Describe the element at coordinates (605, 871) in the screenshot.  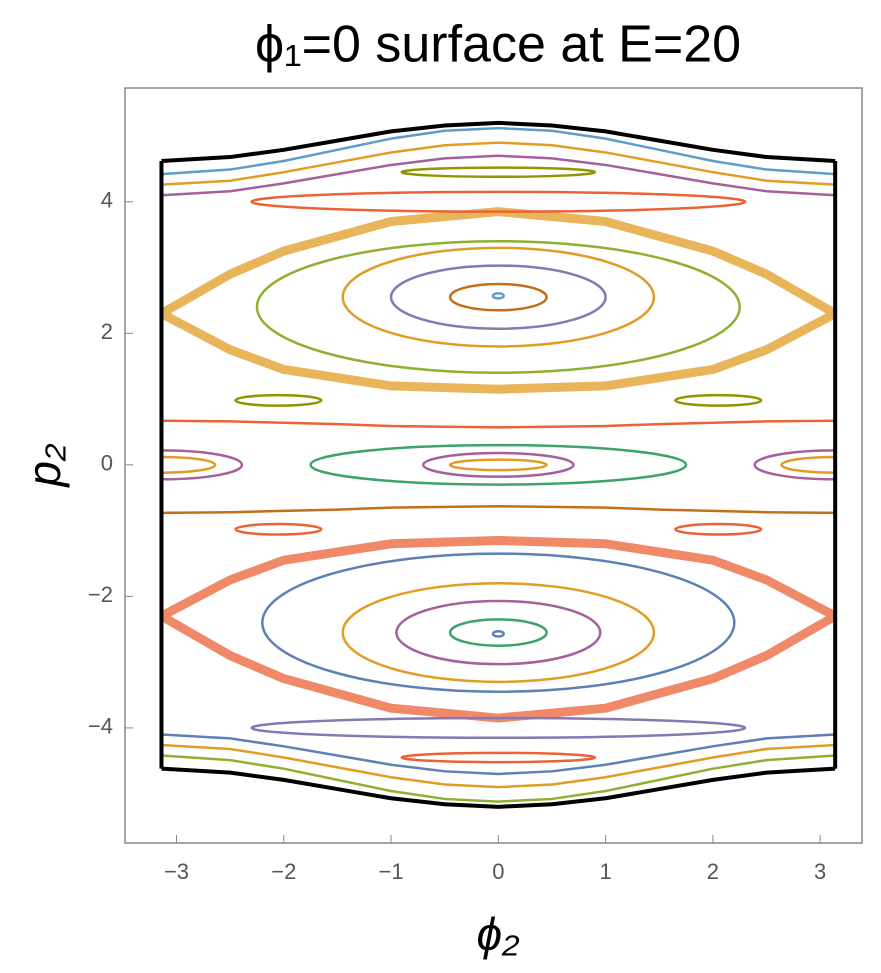
I see `x-tick-label: 1` at that location.